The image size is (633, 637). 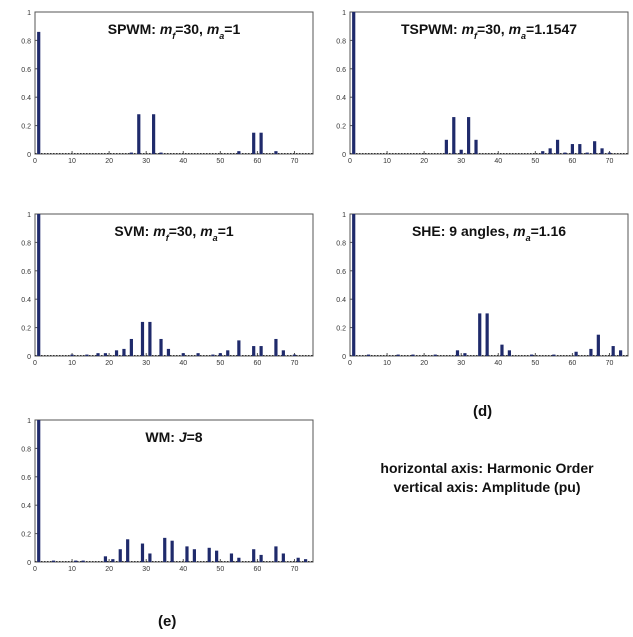 What do you see at coordinates (29, 357) in the screenshot?
I see `y-tick-label: 0` at bounding box center [29, 357].